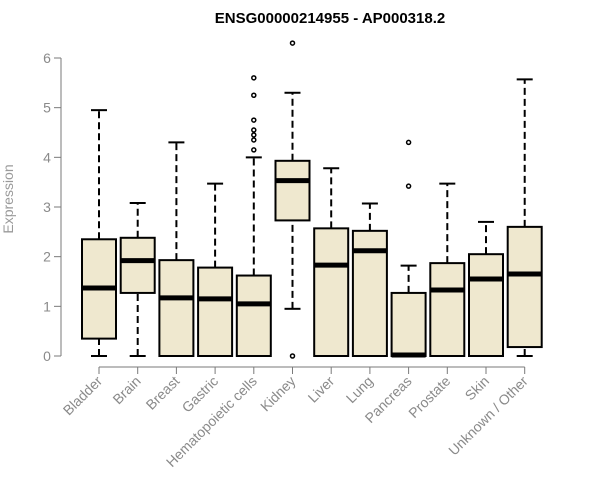 This screenshot has height=500, width=600. What do you see at coordinates (47, 157) in the screenshot?
I see `y-tick-label: 4` at bounding box center [47, 157].